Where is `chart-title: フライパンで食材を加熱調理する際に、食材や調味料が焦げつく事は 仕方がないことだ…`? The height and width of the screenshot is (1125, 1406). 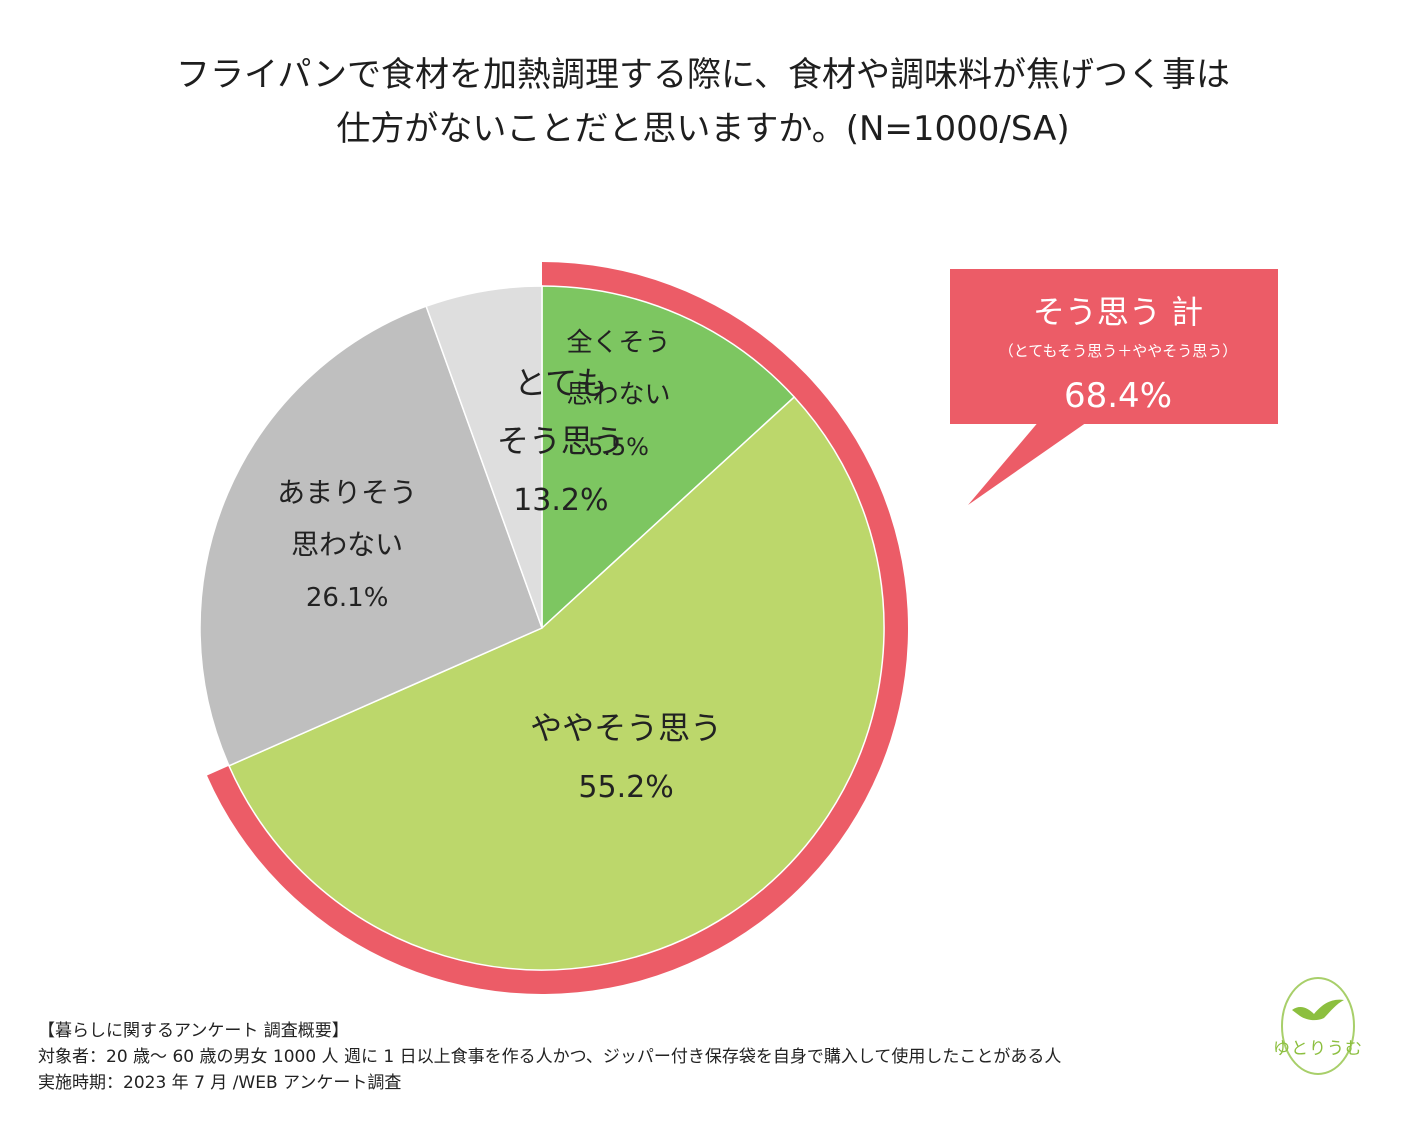
chart-title: フライパンで食材を加熱調理する際に、食材や調味料が焦げつく事は 仕方がないことだ… is located at coordinates (703, 102).